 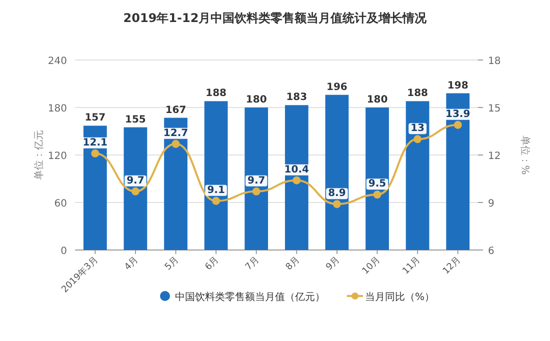 What do you see at coordinates (337, 194) in the screenshot?
I see `data-label: 8.9` at bounding box center [337, 194].